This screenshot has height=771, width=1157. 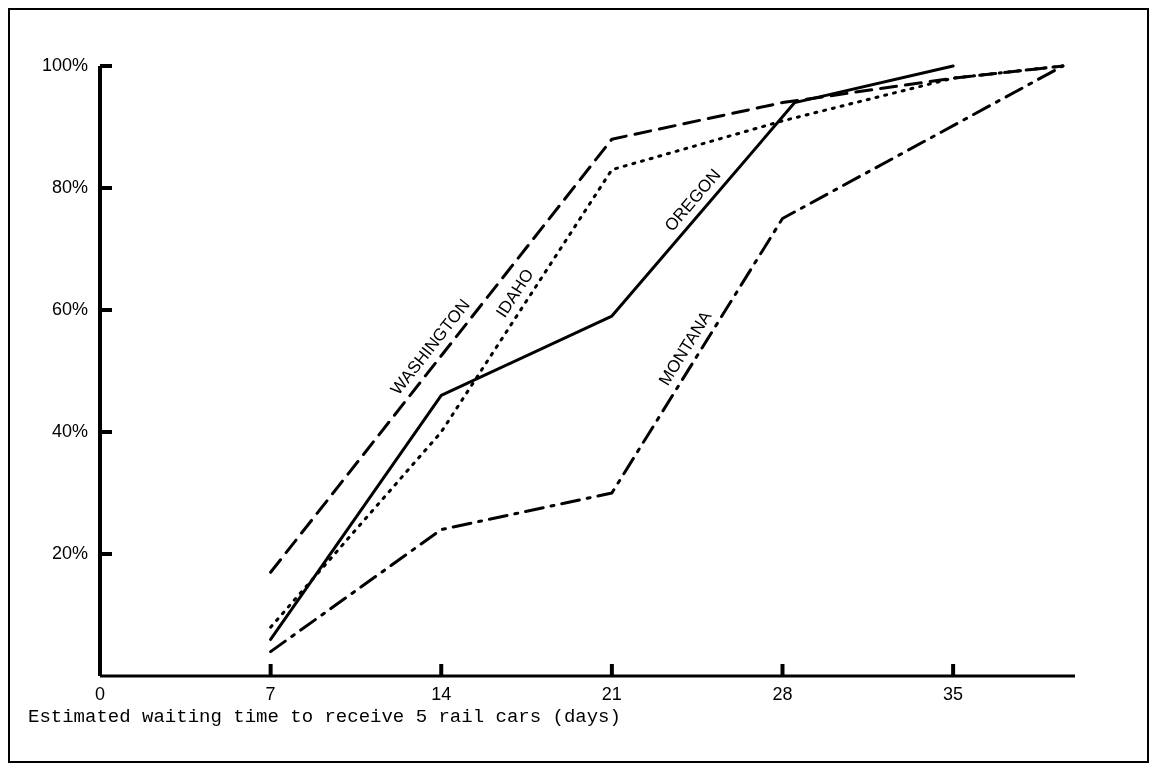 What do you see at coordinates (64, 64) in the screenshot?
I see `y-tick-label: 100%` at bounding box center [64, 64].